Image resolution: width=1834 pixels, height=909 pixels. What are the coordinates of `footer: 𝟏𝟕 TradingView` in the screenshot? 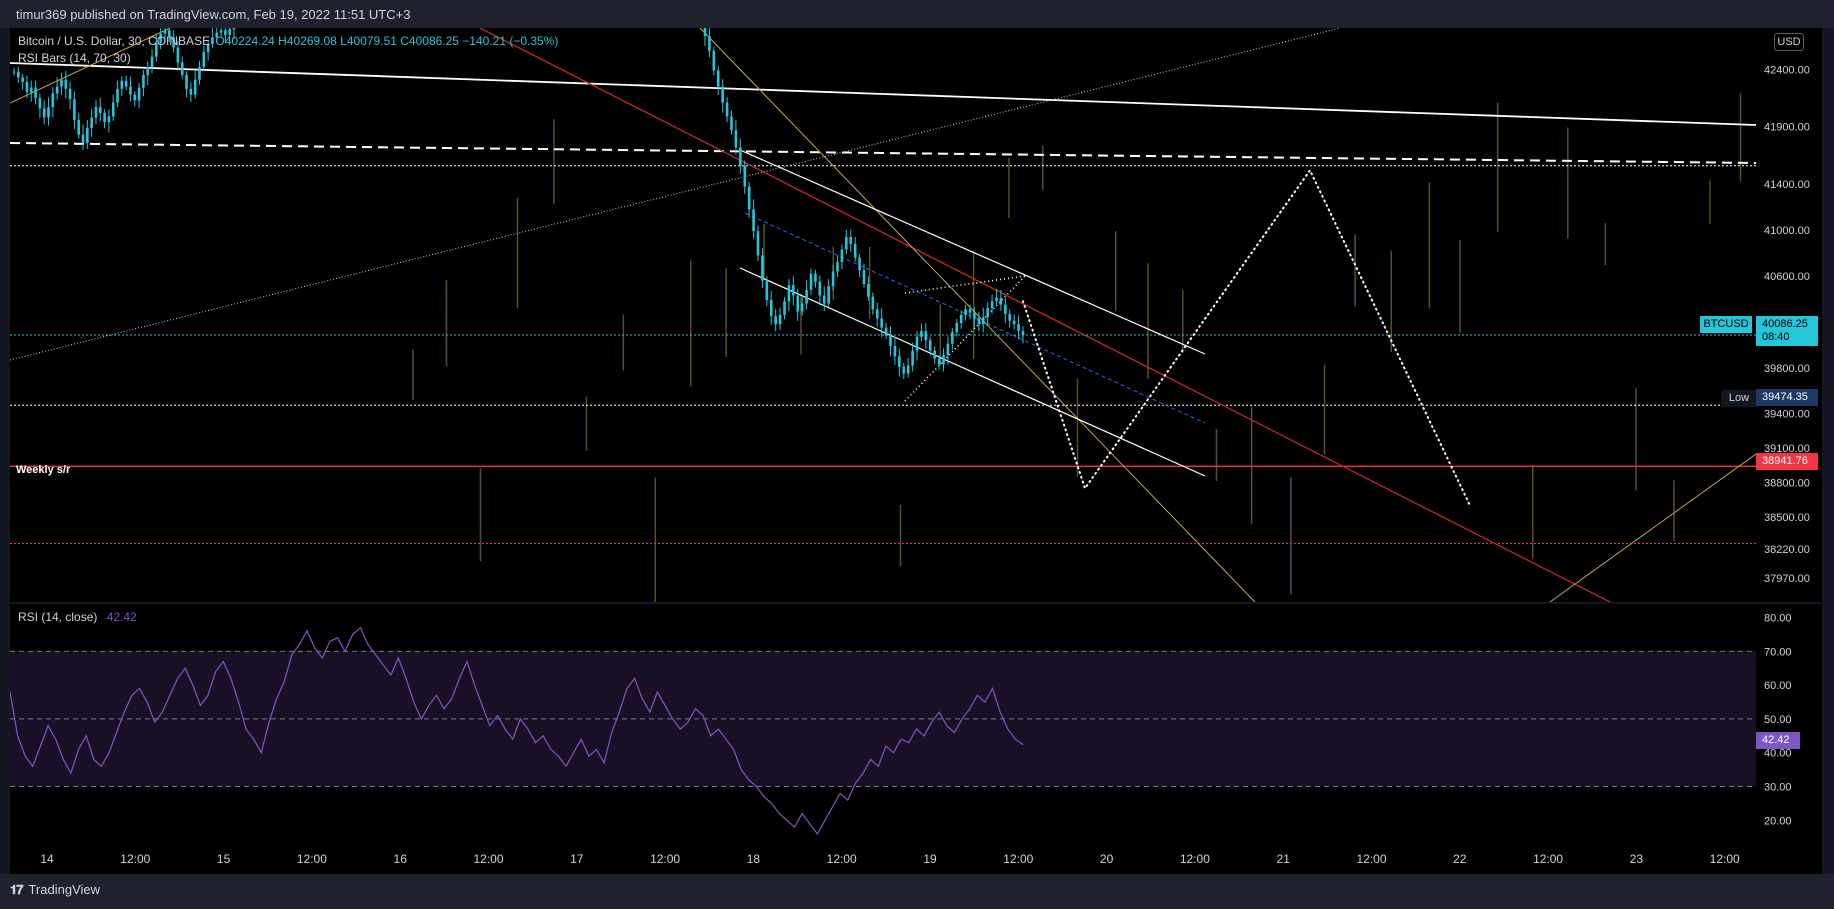 It's located at (917, 891).